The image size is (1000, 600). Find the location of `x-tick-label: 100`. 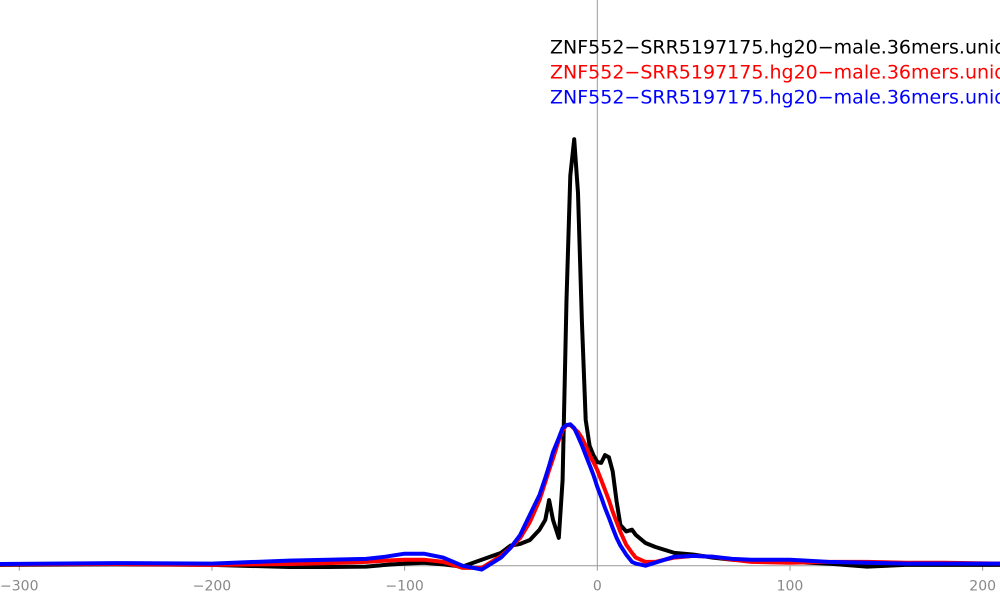

x-tick-label: 100 is located at coordinates (790, 587).